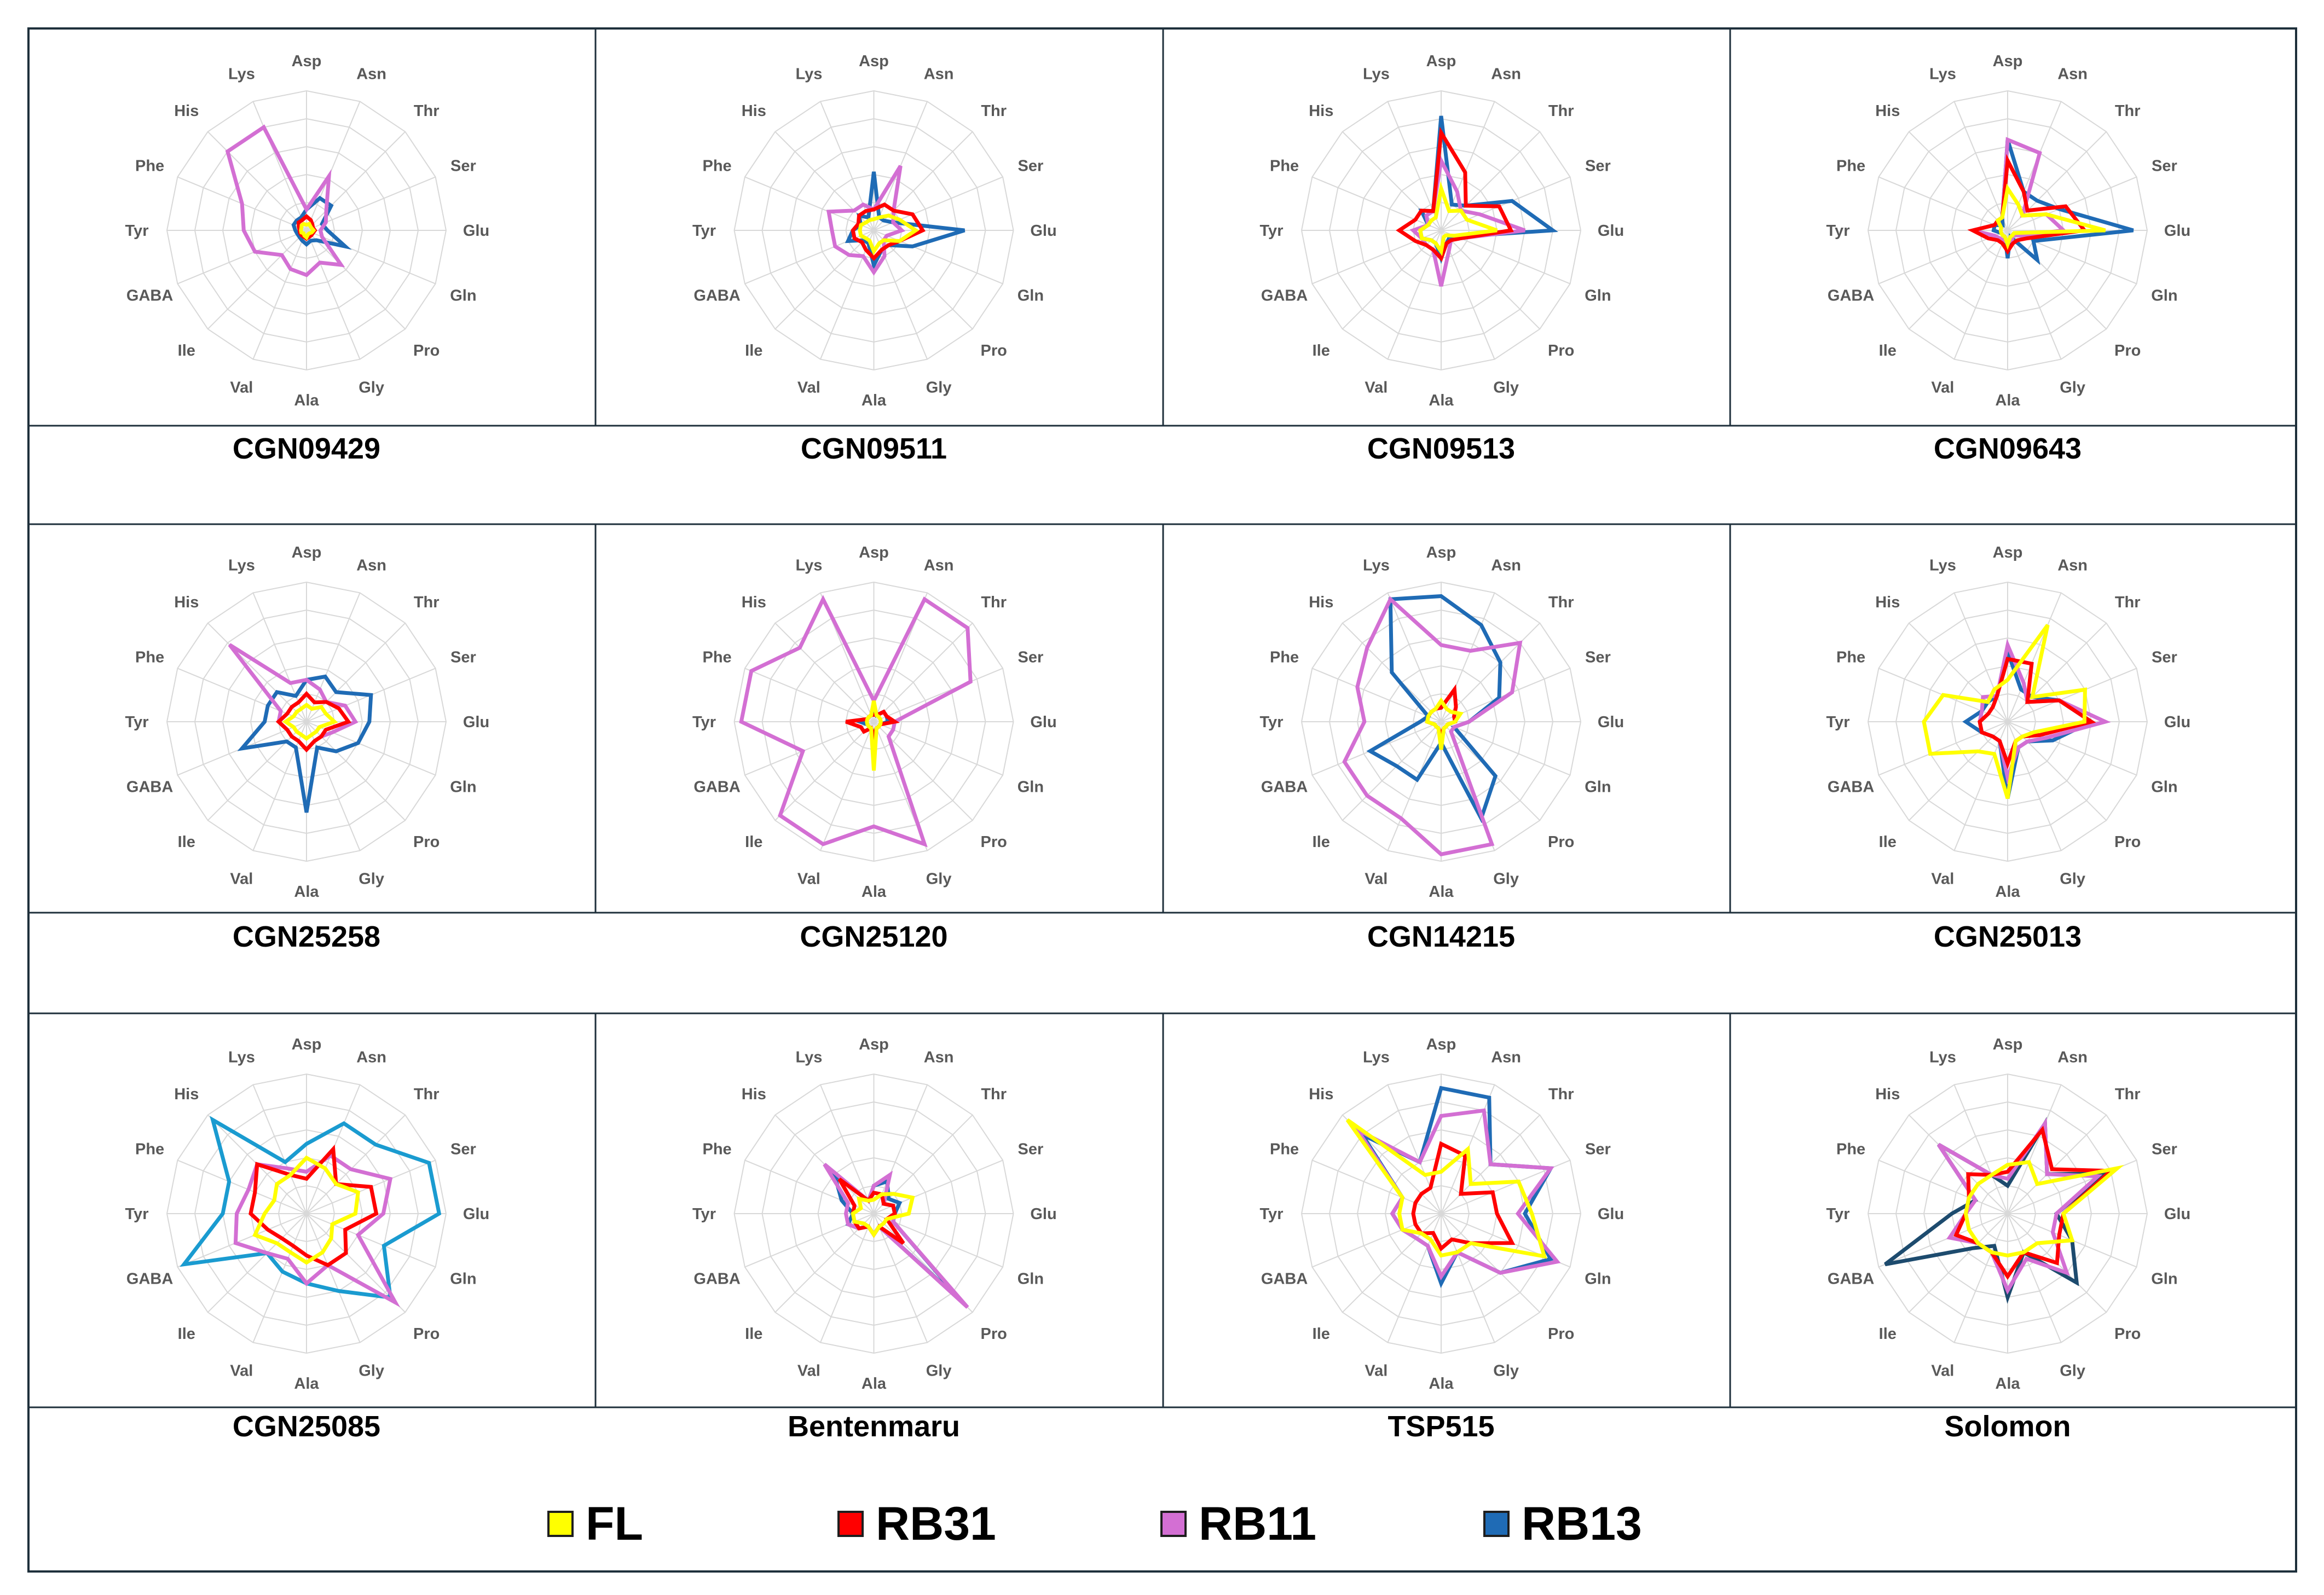 The width and height of the screenshot is (2324, 1595). Describe the element at coordinates (874, 736) in the screenshot. I see `series-fl-cgn25120` at that location.